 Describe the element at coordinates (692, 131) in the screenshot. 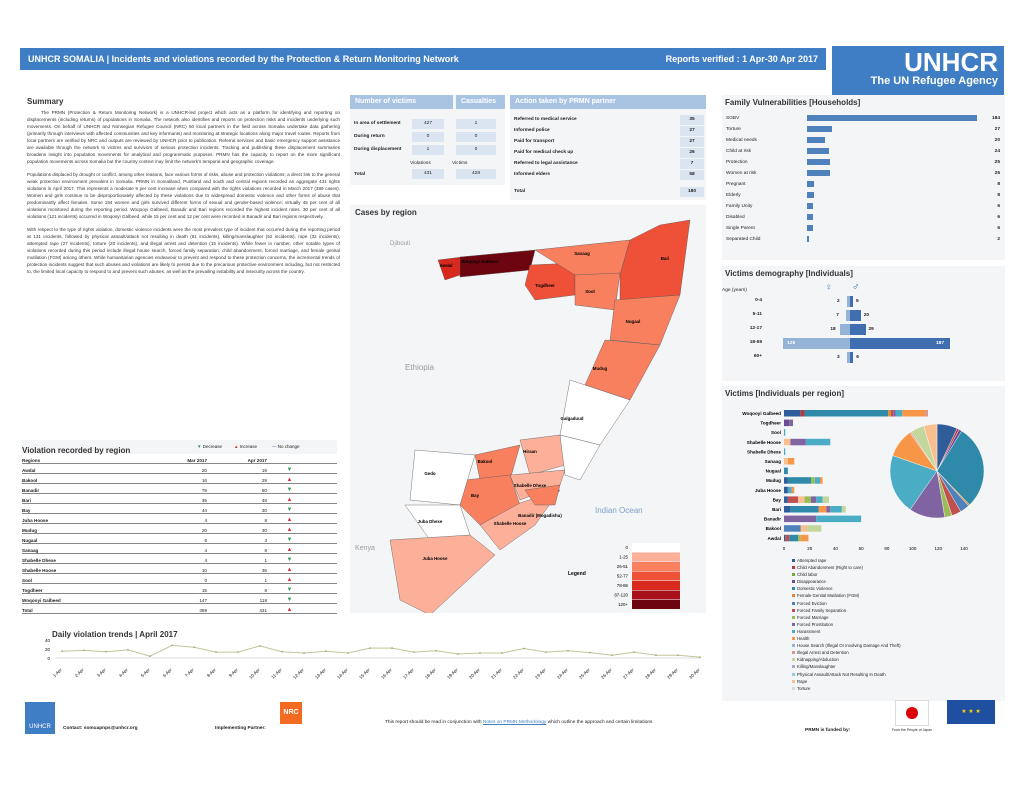

I see `action-value: 27` at that location.